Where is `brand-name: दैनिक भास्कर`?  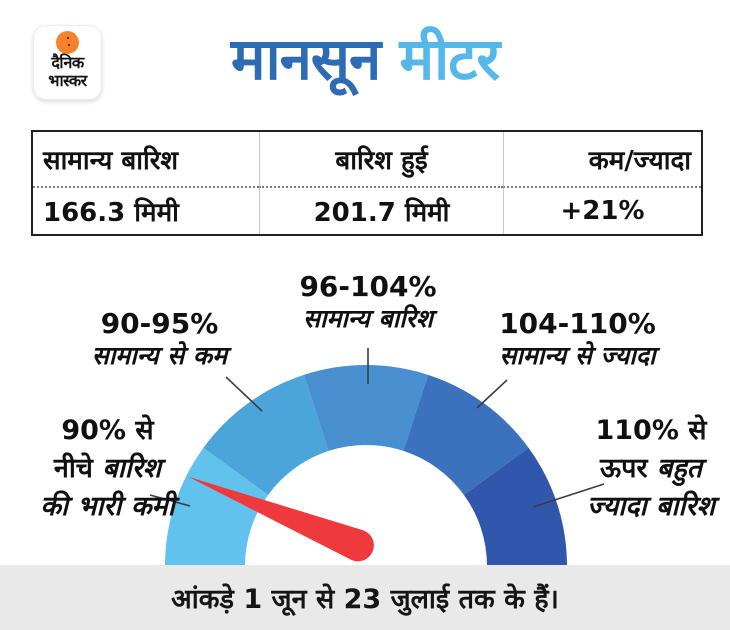
brand-name: दैनिक भास्कर is located at coordinates (67, 71).